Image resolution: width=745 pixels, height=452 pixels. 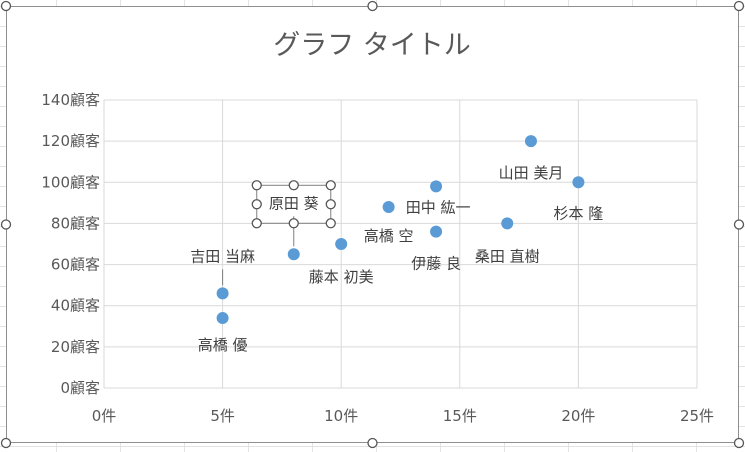 I want to click on x-tick-label: 5件, so click(x=222, y=416).